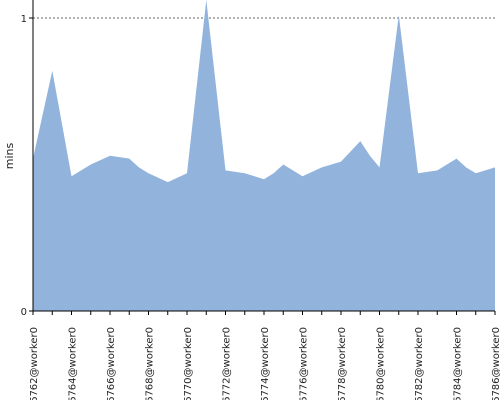  What do you see at coordinates (24, 312) in the screenshot?
I see `y-tick-label-0: 0` at bounding box center [24, 312].